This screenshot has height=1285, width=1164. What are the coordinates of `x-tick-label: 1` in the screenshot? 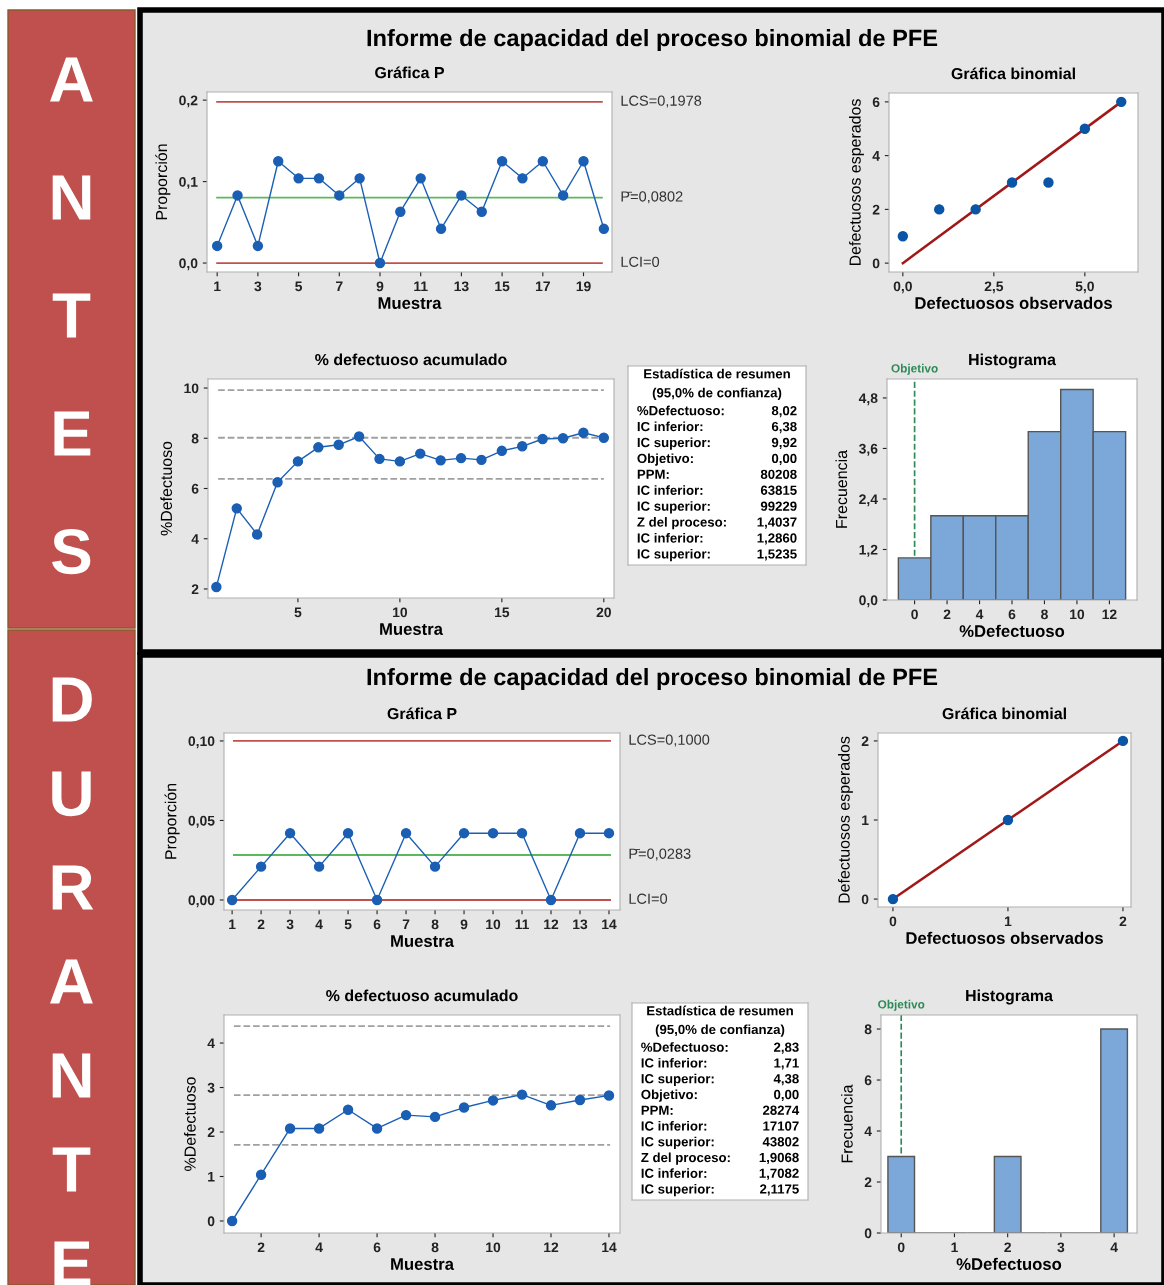 It's located at (1008, 921).